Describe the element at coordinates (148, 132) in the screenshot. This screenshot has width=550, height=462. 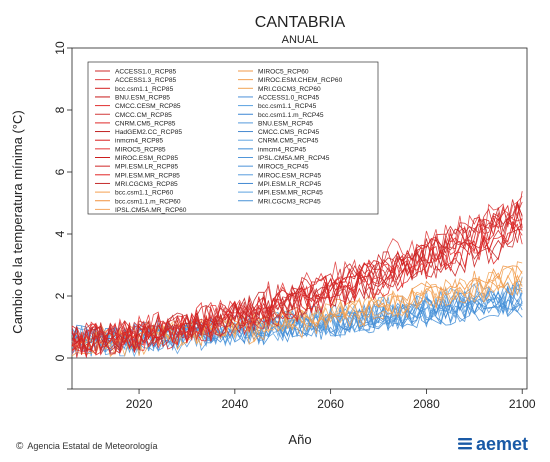
I see `legend-entry: HadGEM2.CC_RCP85` at that location.